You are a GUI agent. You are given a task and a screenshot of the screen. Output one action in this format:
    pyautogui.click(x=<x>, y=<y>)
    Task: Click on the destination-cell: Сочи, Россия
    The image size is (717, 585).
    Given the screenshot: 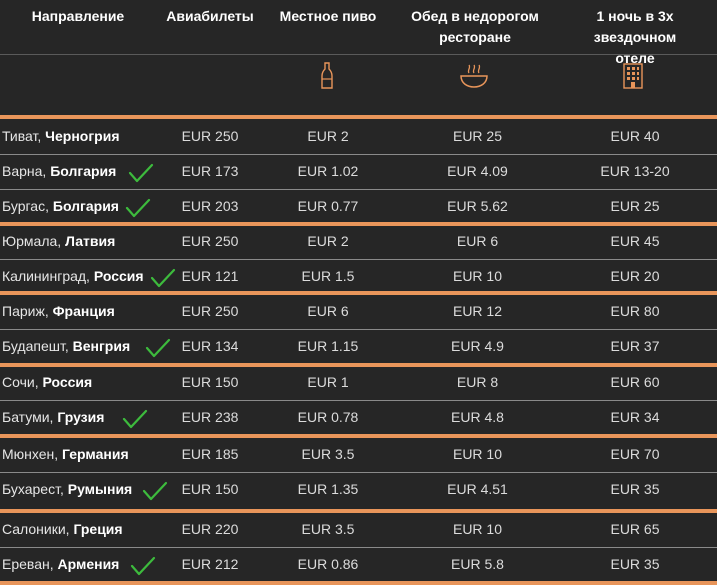 What is the action you would take?
    pyautogui.click(x=47, y=382)
    